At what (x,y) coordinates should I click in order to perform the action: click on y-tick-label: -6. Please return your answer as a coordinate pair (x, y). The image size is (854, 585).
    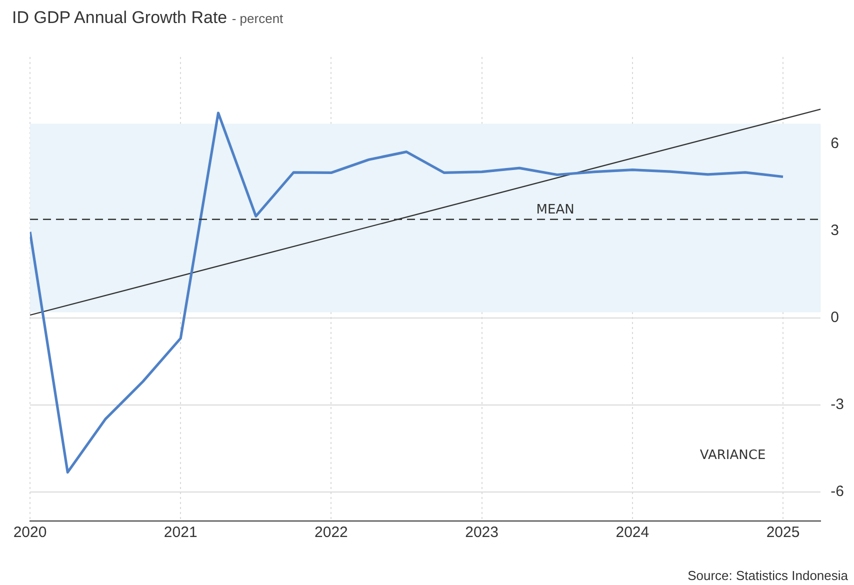
    Looking at the image, I should click on (837, 491).